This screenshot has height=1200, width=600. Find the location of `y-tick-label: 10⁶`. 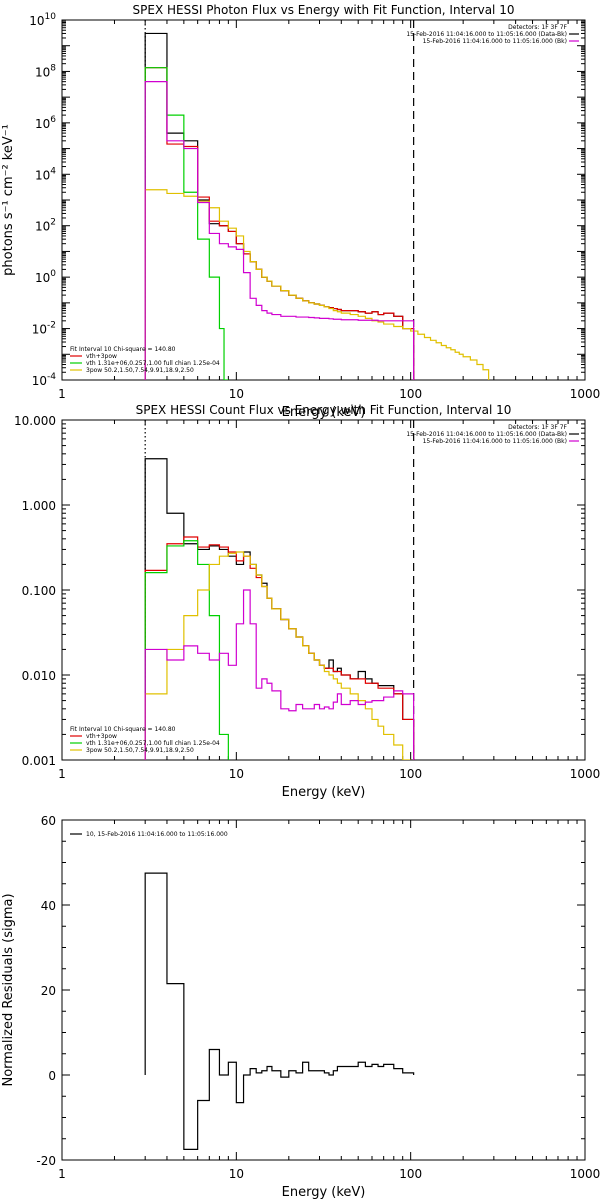

y-tick-label: 10⁶ is located at coordinates (45, 123).